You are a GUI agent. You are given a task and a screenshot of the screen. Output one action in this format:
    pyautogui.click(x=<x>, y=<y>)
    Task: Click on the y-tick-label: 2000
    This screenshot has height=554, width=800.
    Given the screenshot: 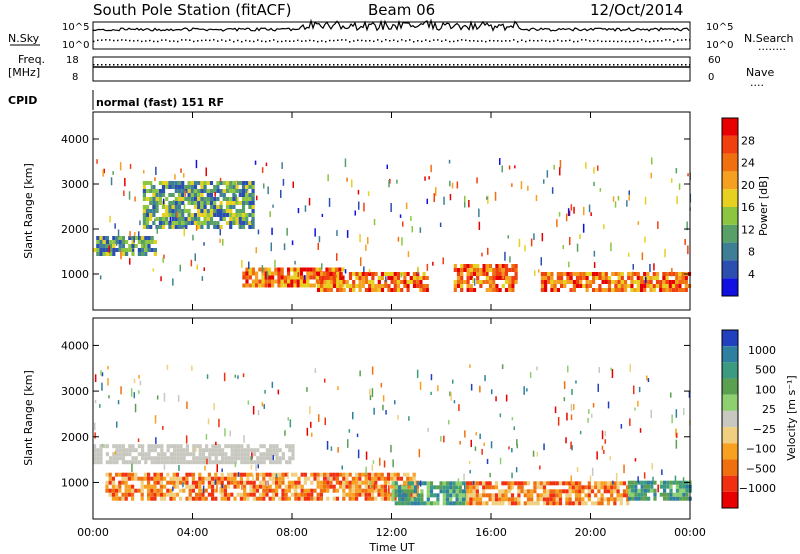 What is the action you would take?
    pyautogui.click(x=75, y=437)
    